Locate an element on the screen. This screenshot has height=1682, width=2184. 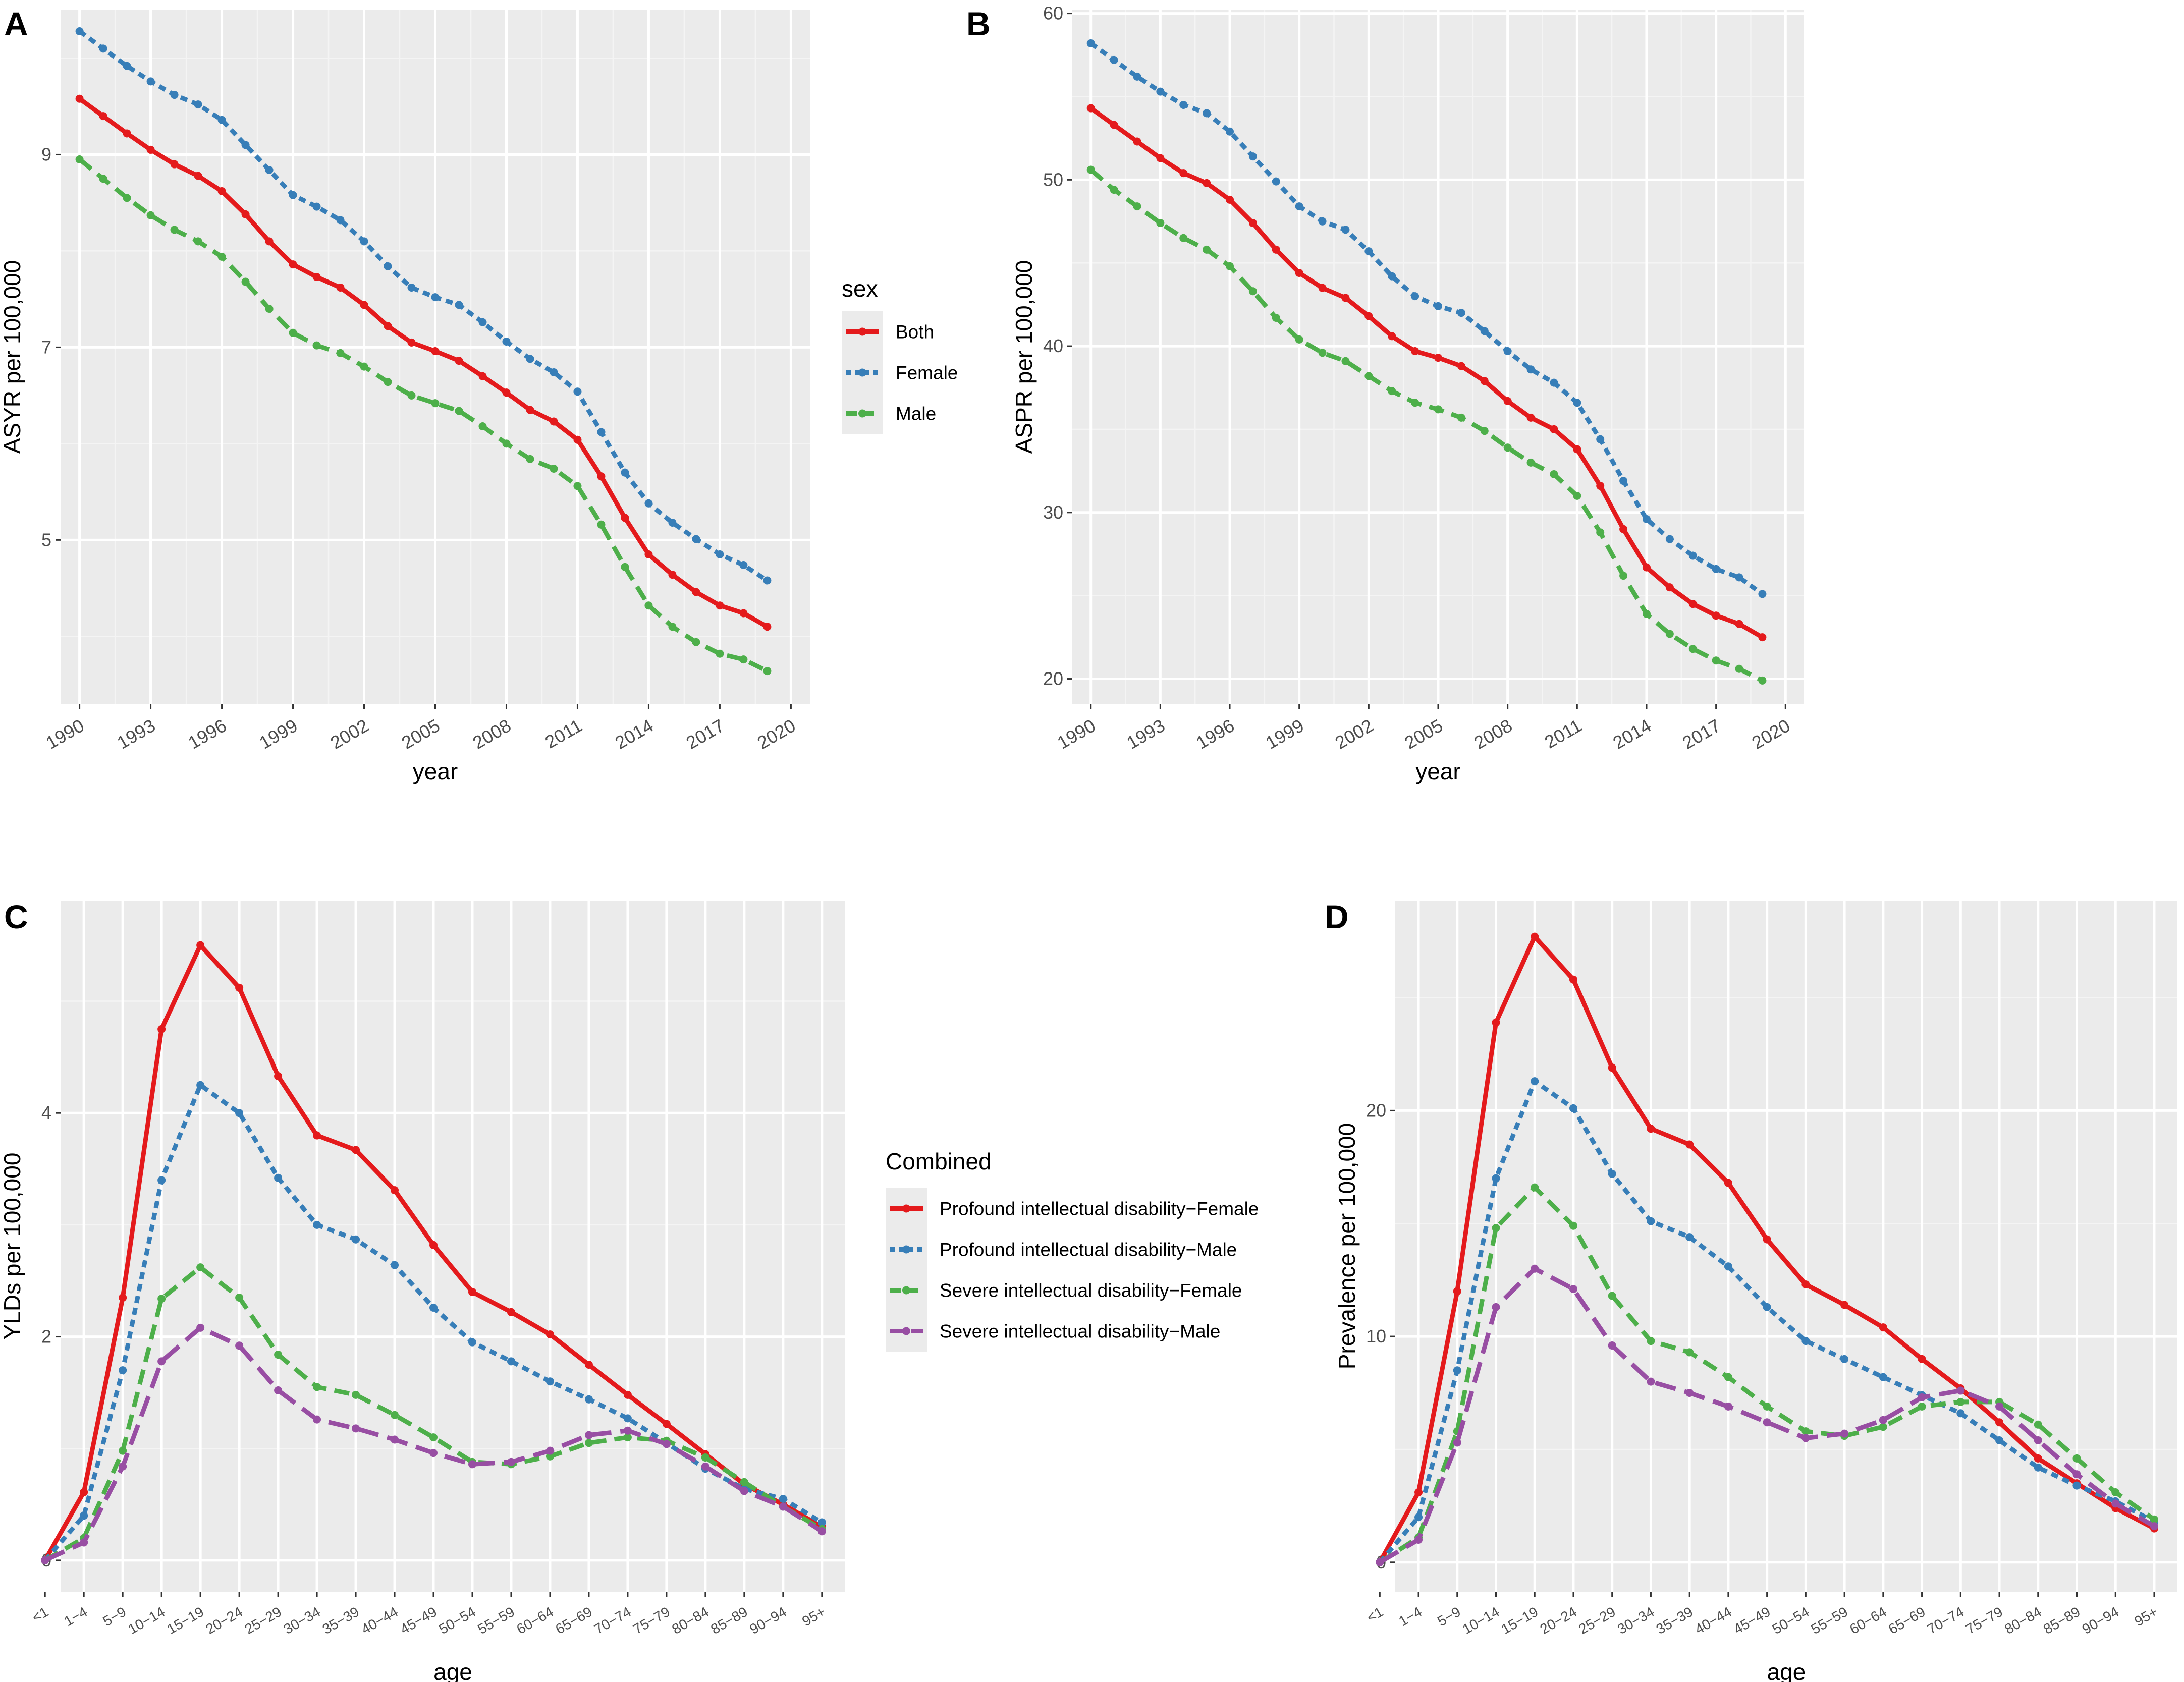
legend-label: Severe intellectual disability−Male is located at coordinates (1080, 1331).